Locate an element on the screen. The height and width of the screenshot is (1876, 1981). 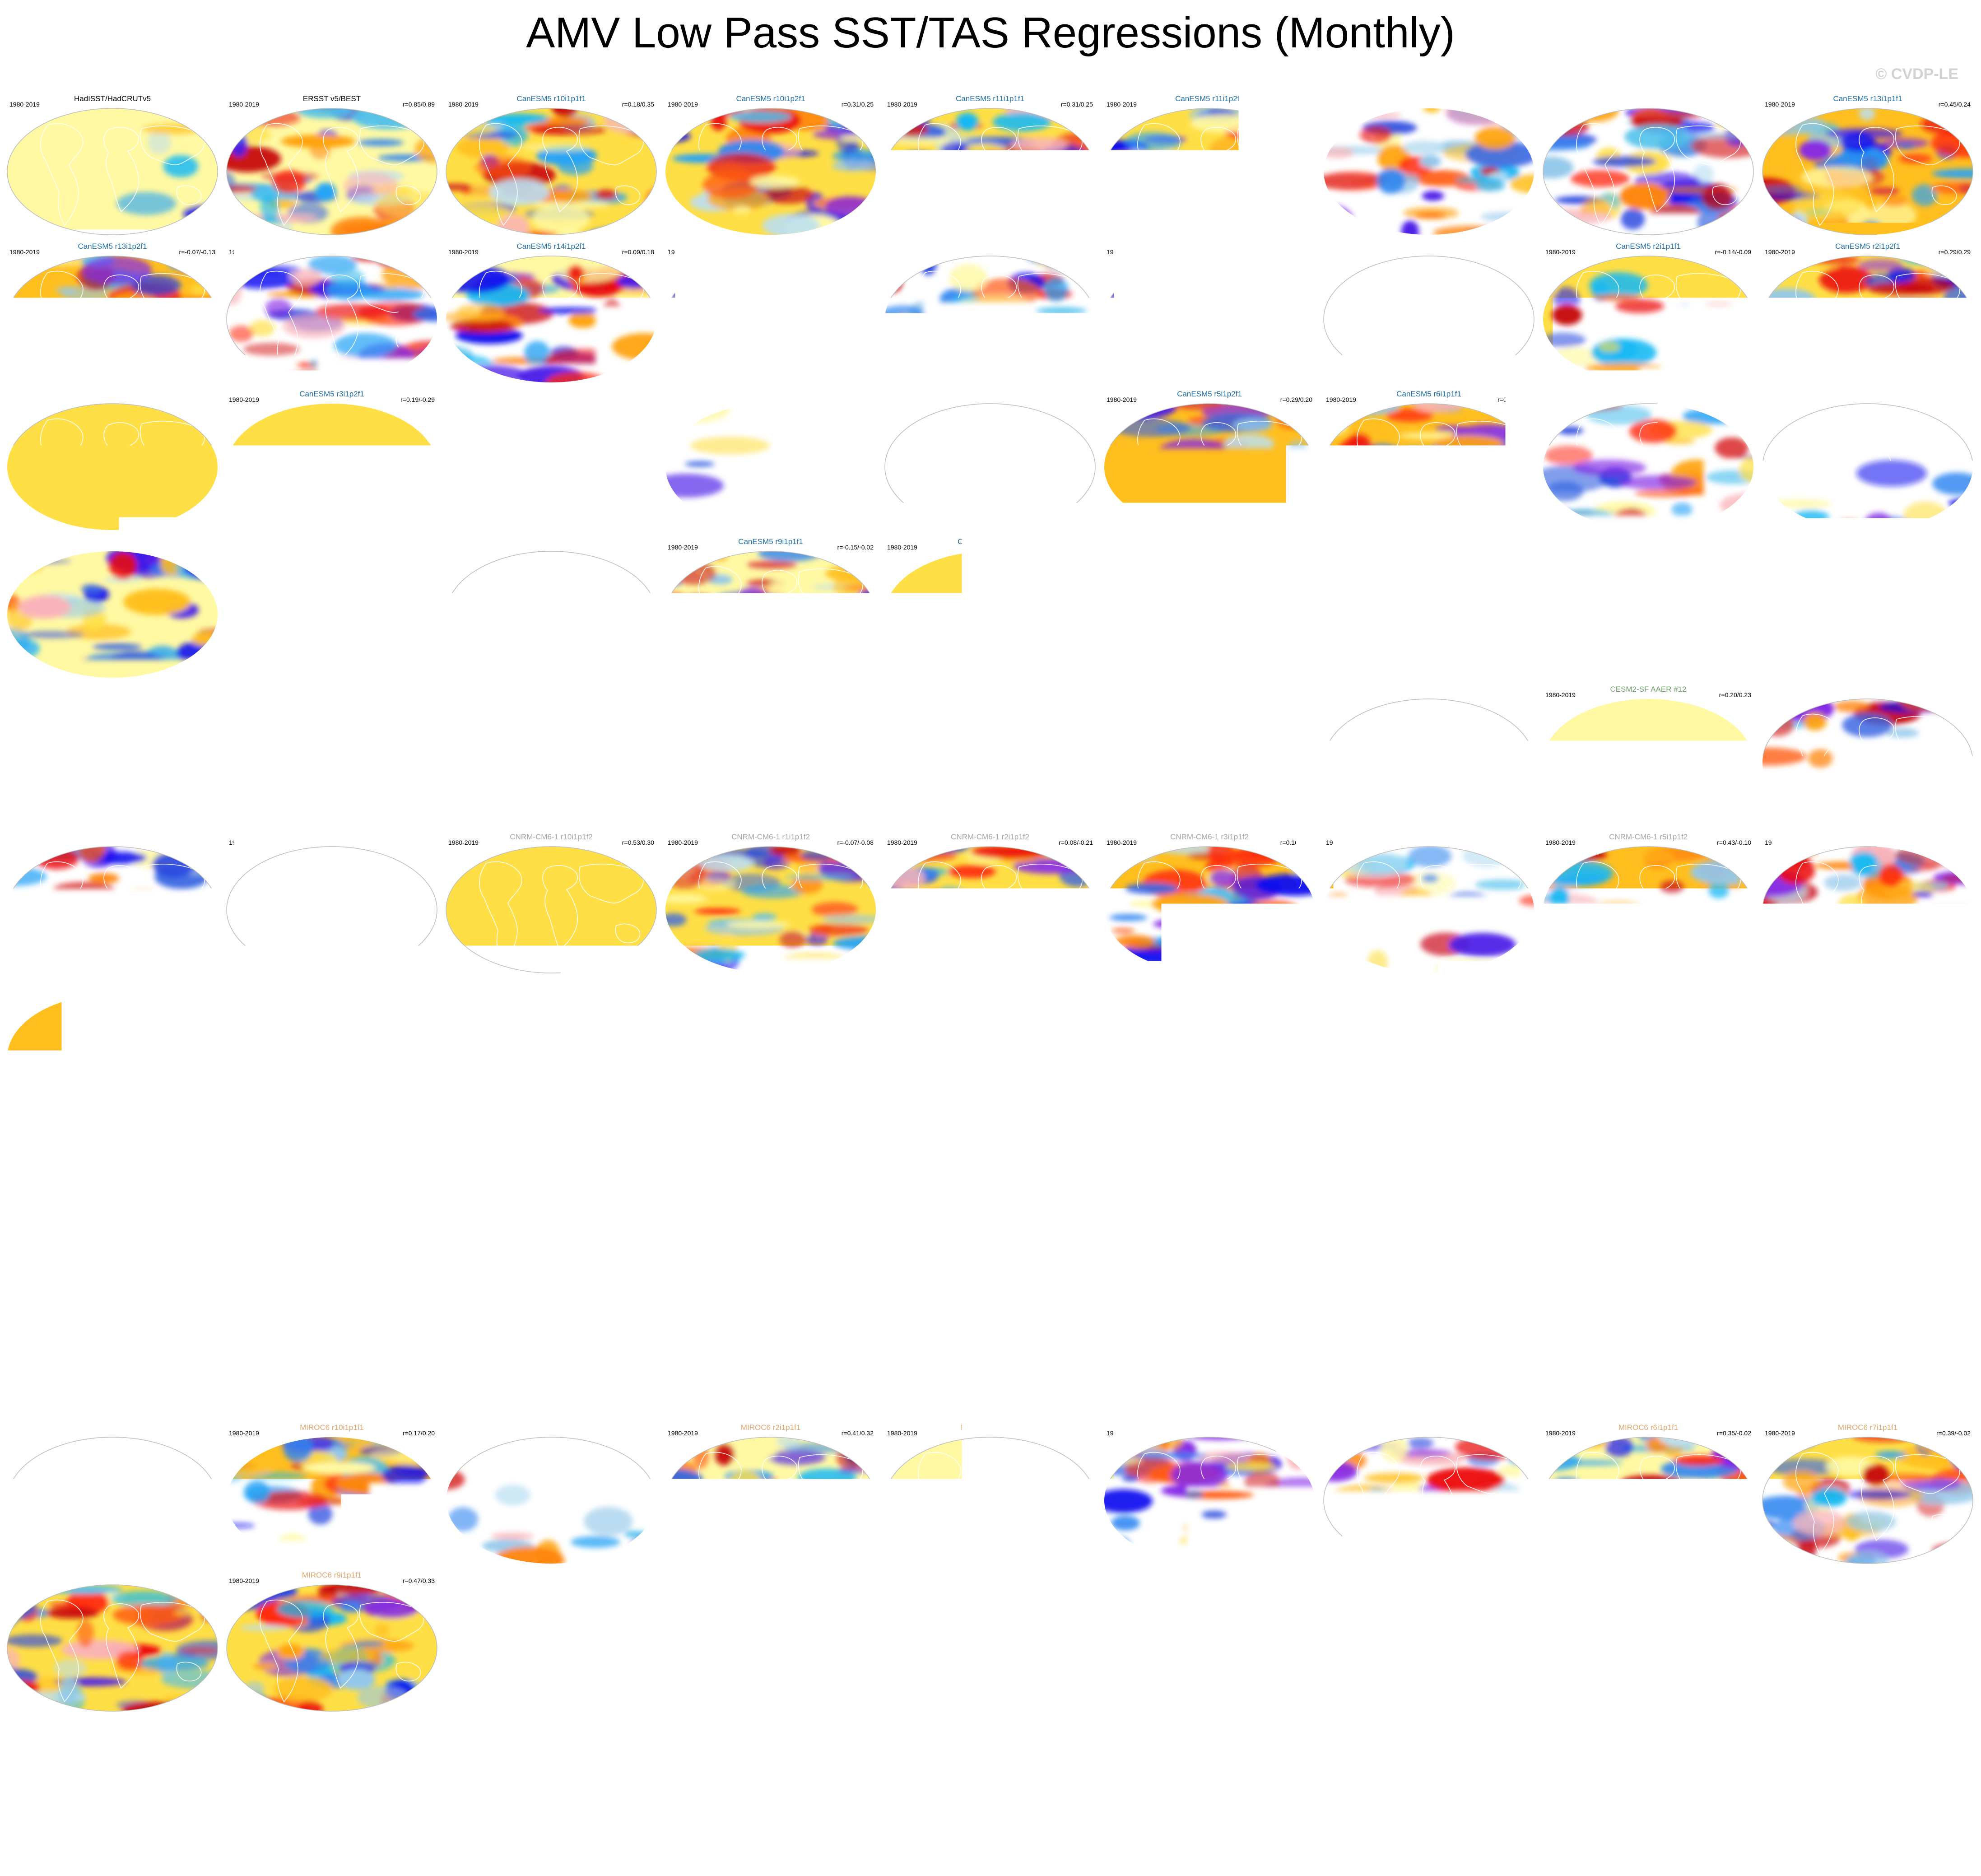
panel-header: 1980-2019 CESM2-SF AAER #11 r=0.07/-0.28 is located at coordinates (1429, 690).